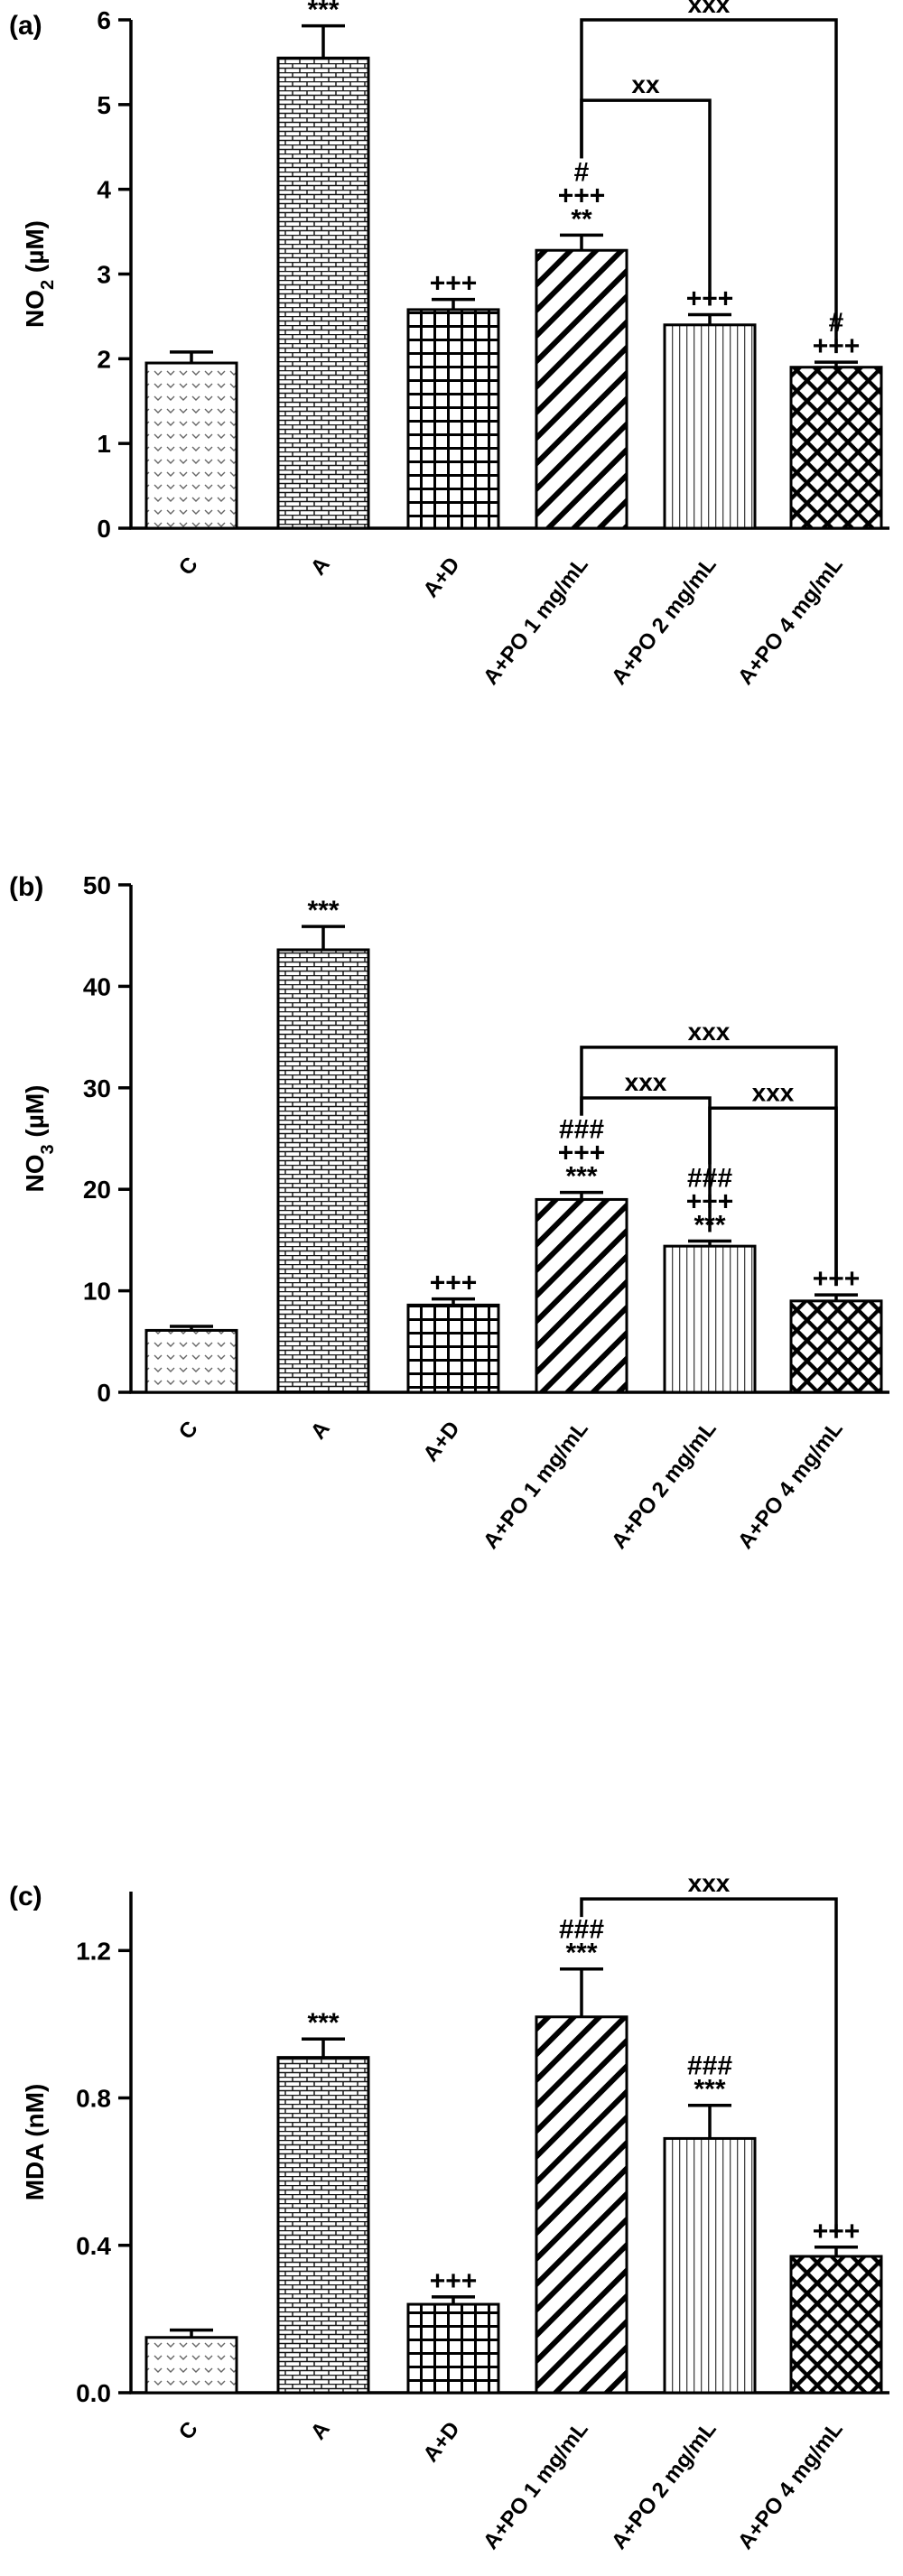 This screenshot has height=2576, width=903. What do you see at coordinates (104, 275) in the screenshot?
I see `y-tick-label: 3` at bounding box center [104, 275].